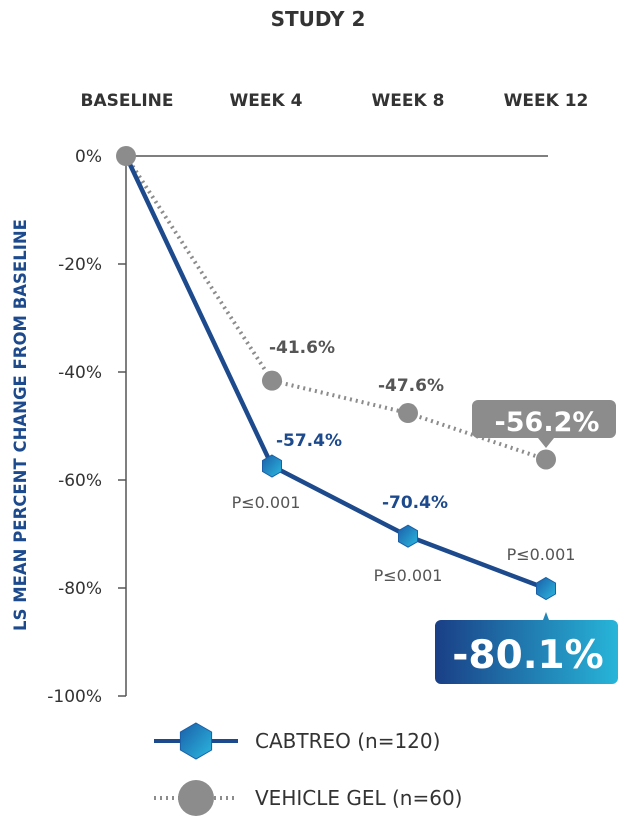 Image resolution: width=627 pixels, height=817 pixels. I want to click on x-tick-label: WEEK 12, so click(546, 101).